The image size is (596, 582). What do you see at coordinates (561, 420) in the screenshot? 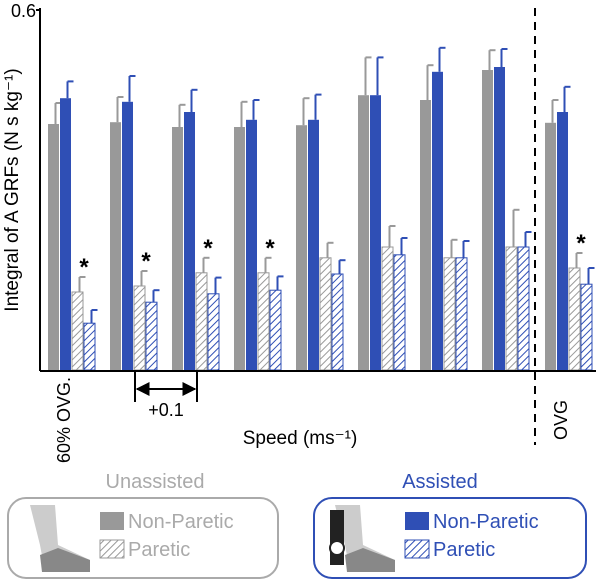
I see `x-tick-label: OVG` at bounding box center [561, 420].